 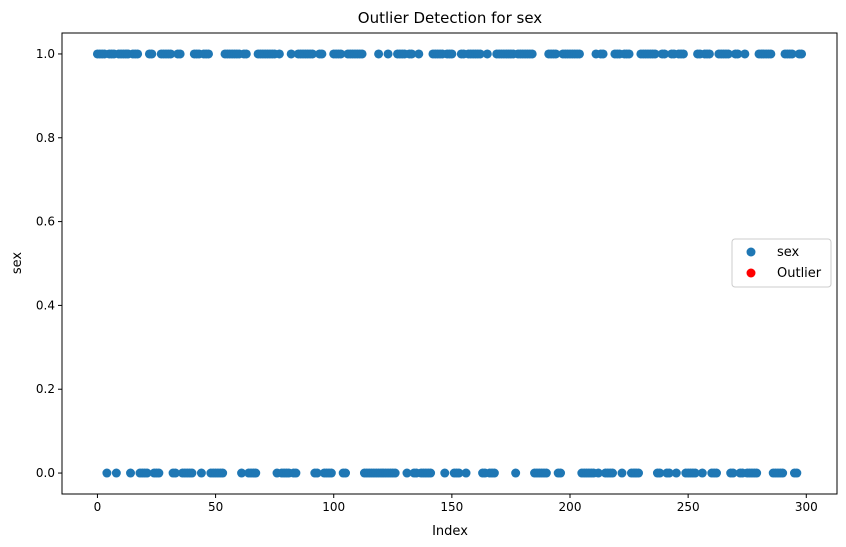 I want to click on x-tick-label: 300, so click(x=806, y=507).